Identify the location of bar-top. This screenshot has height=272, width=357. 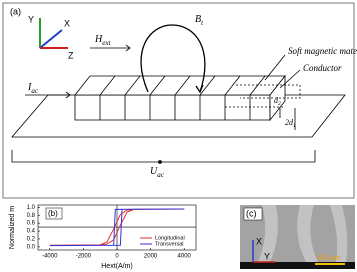
(180, 85).